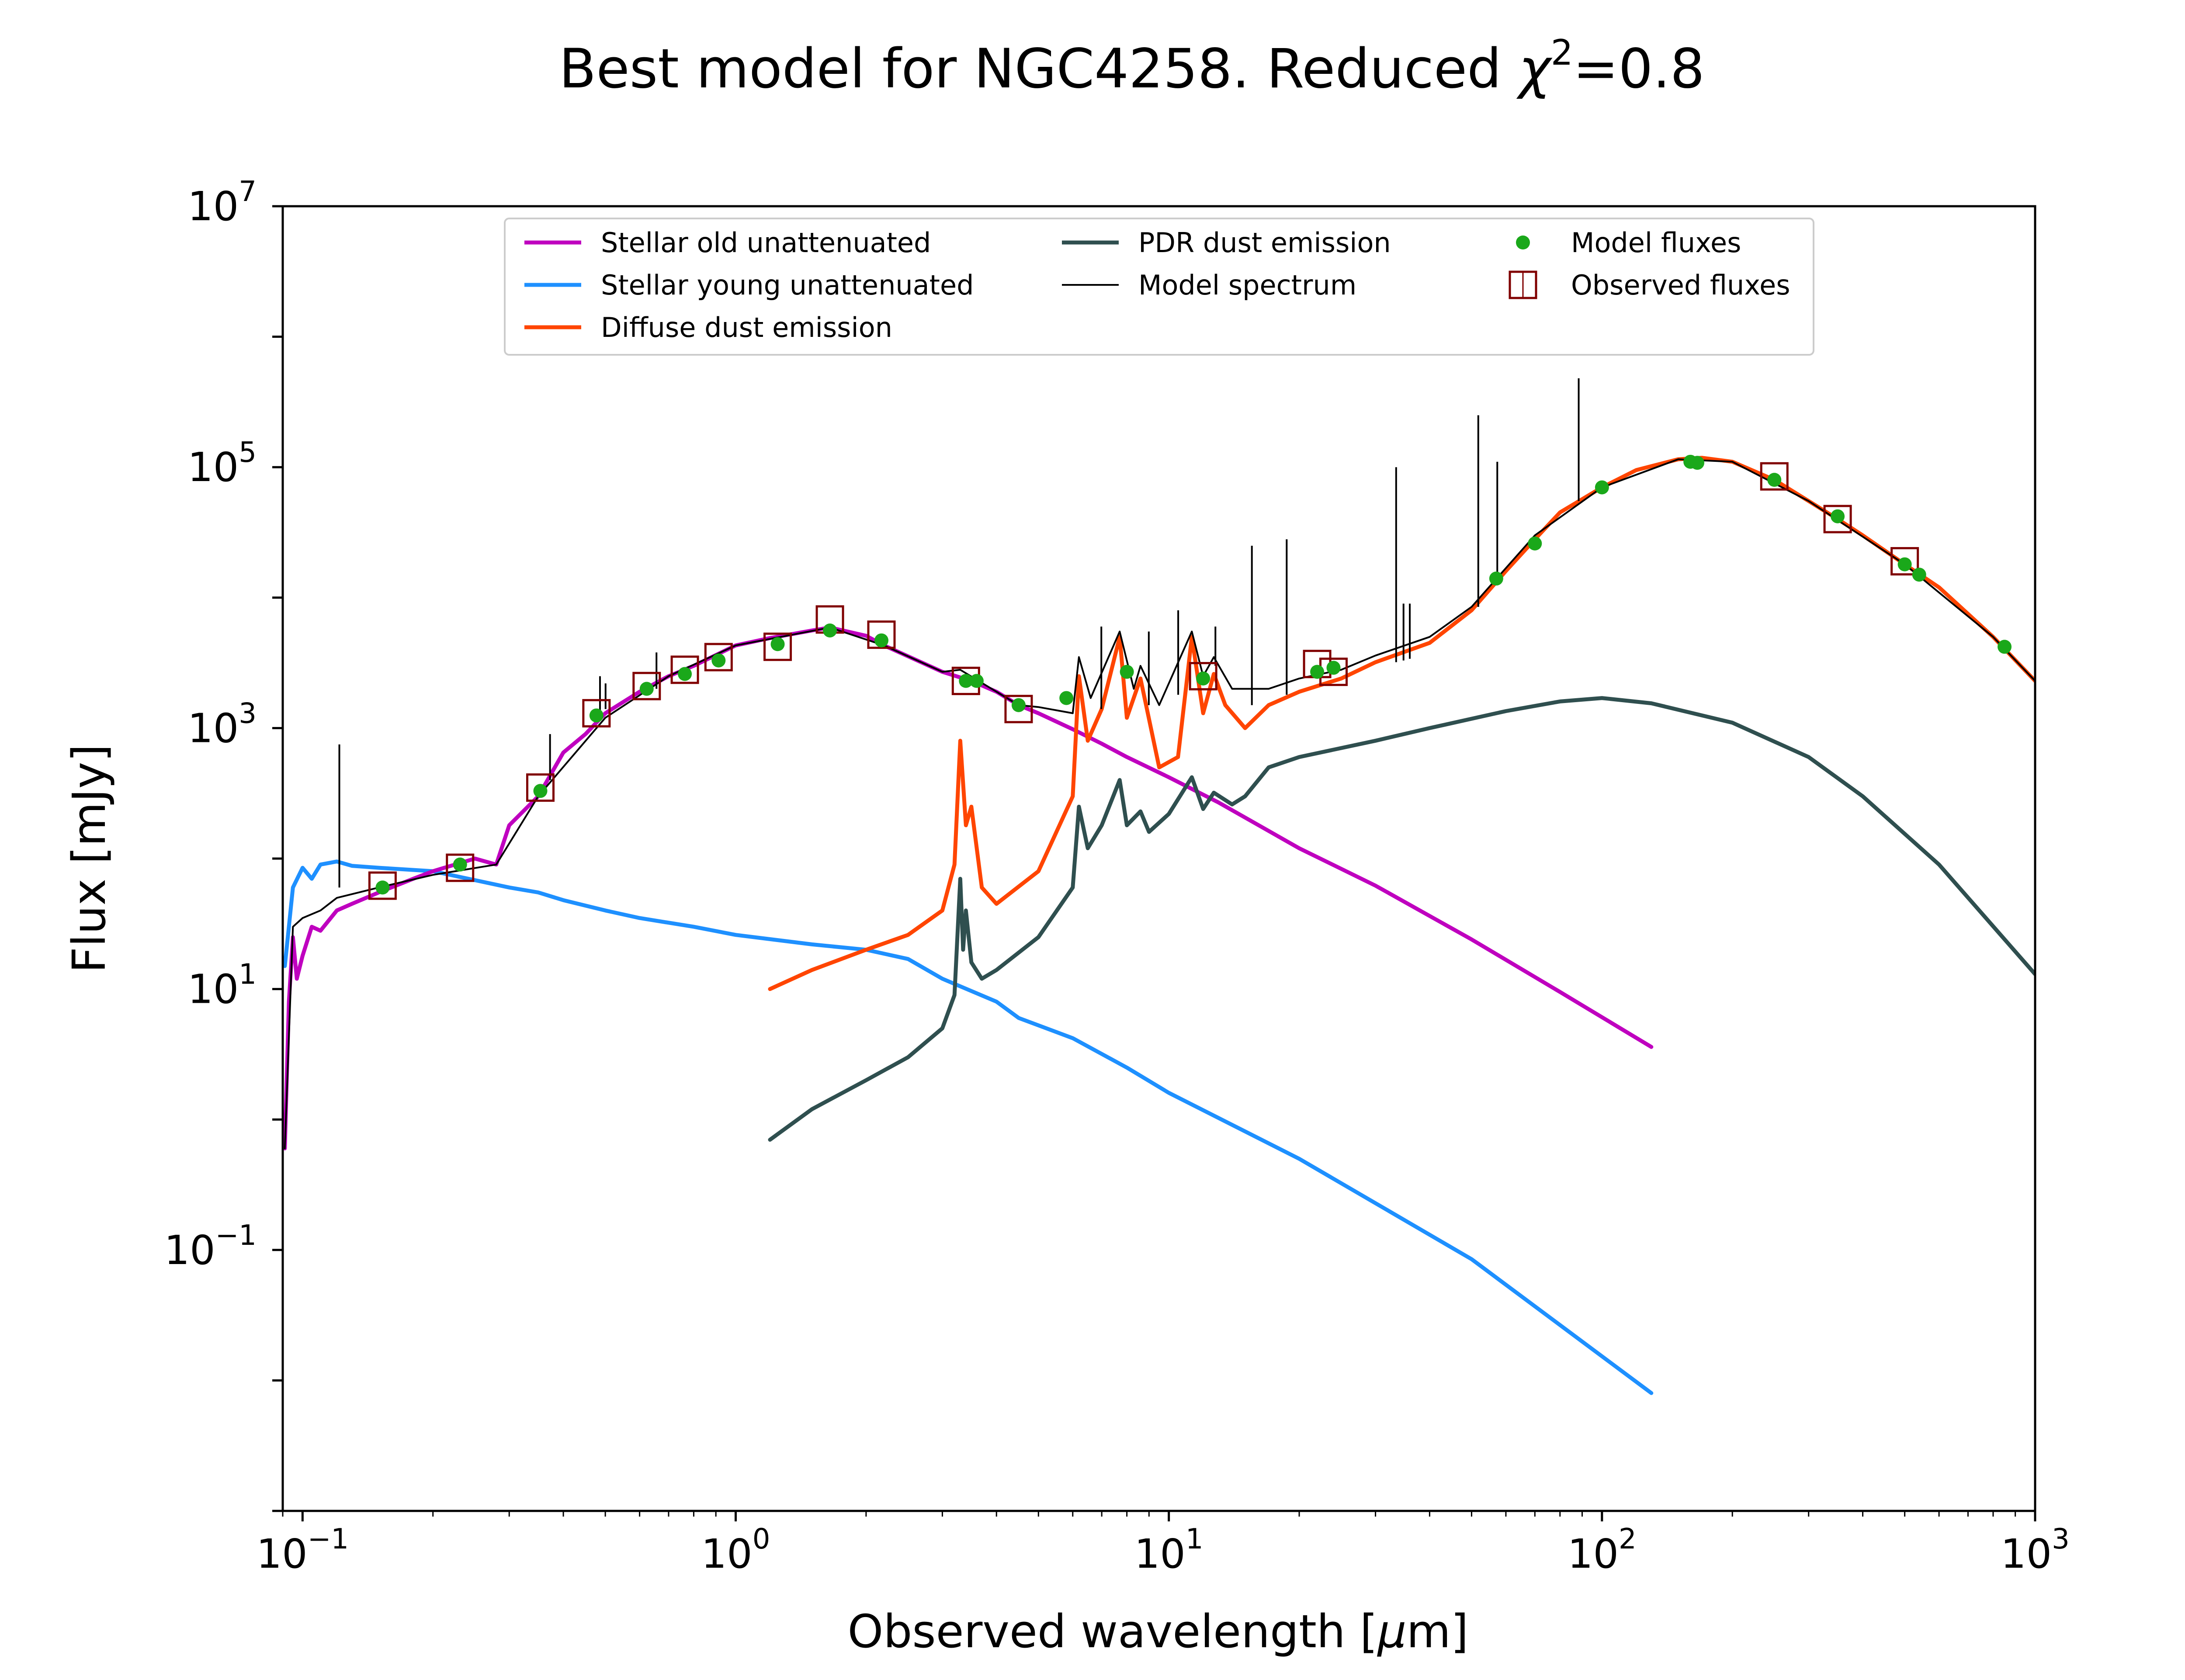  What do you see at coordinates (766, 243) in the screenshot?
I see `legend-label-0: Stellar old unattenuated` at bounding box center [766, 243].